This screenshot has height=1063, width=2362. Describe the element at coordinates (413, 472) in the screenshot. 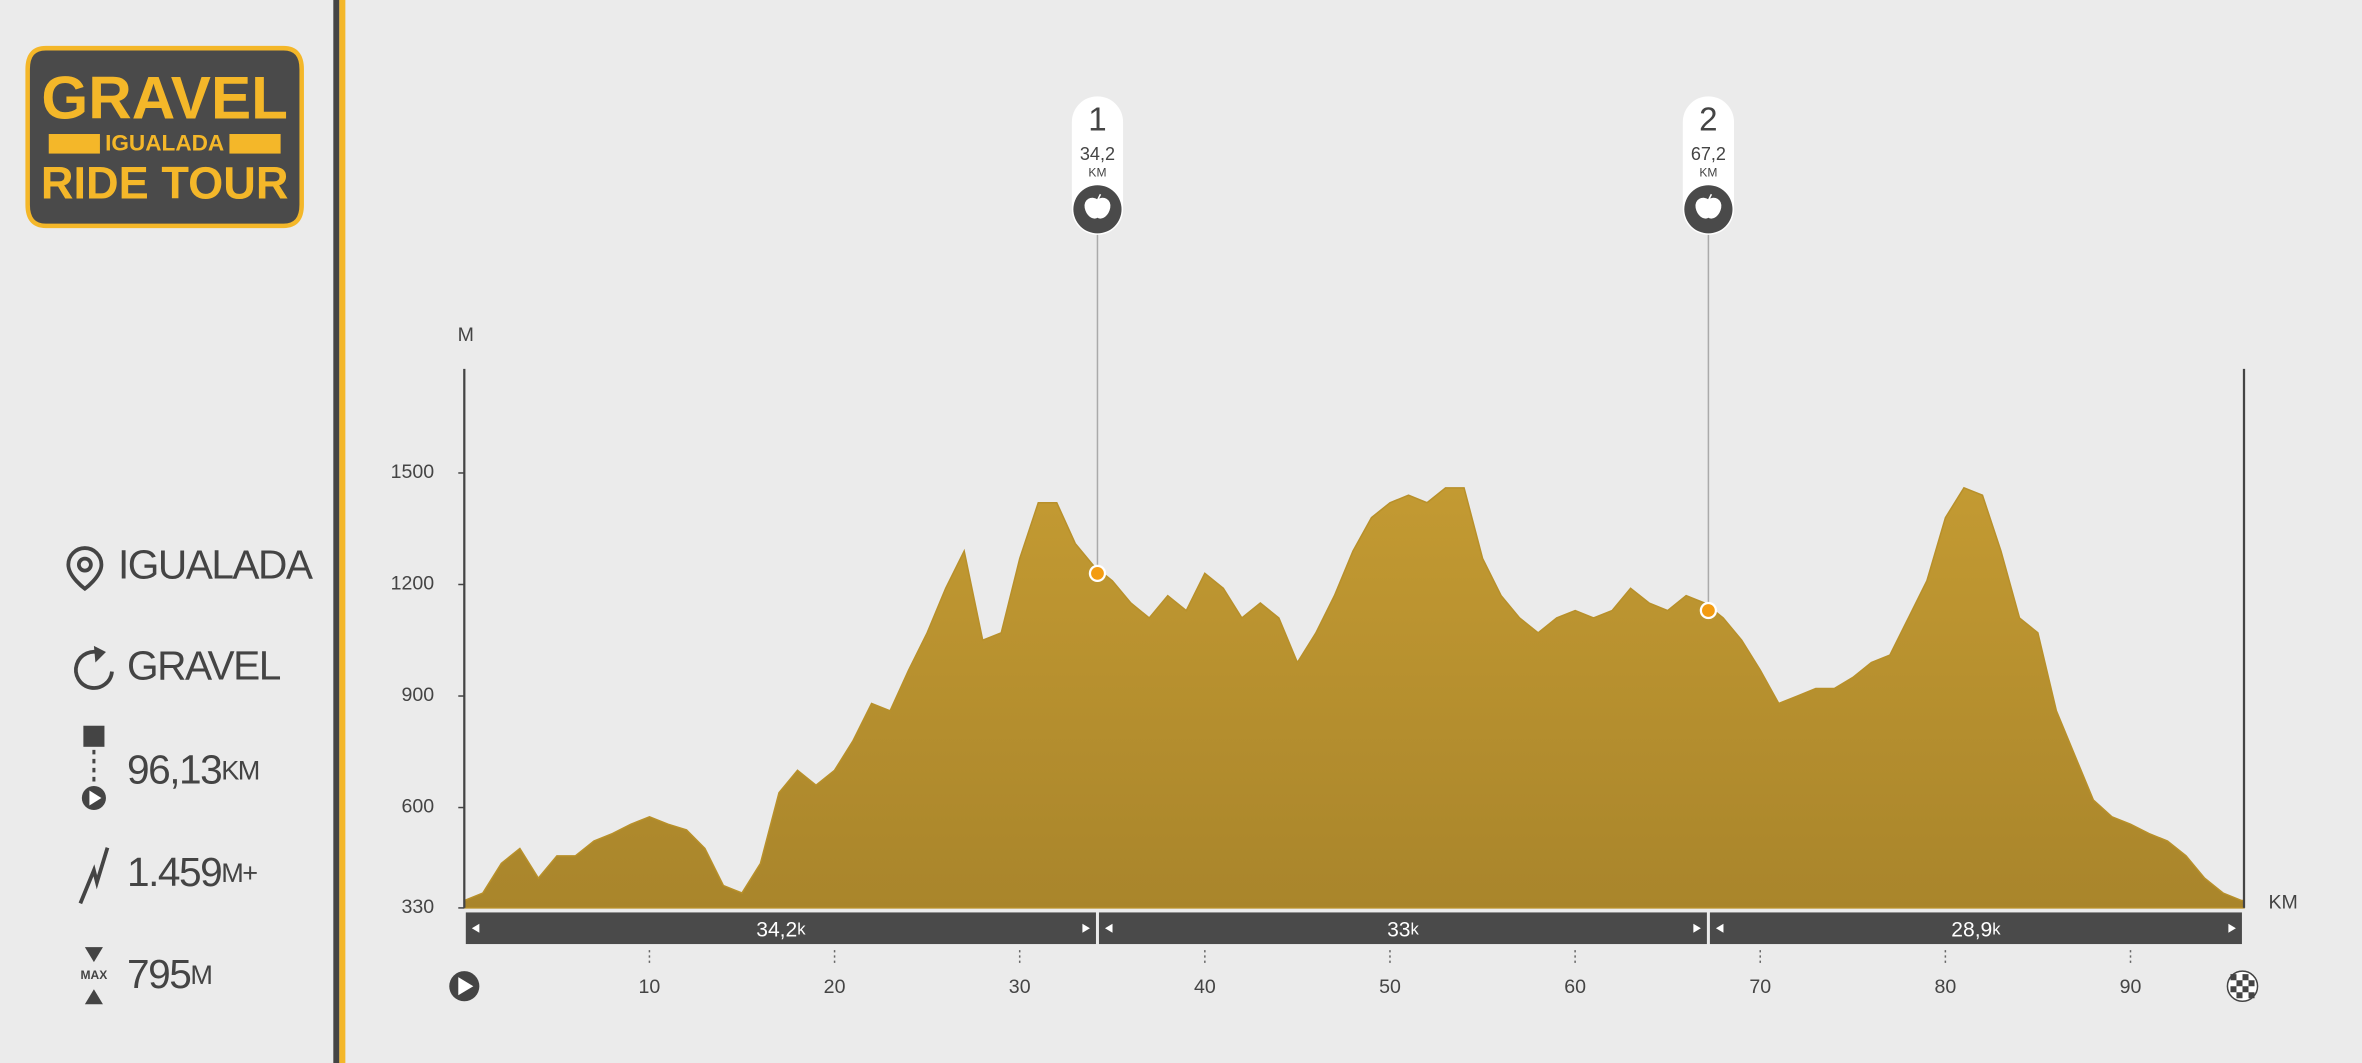

I see `y-tick-label: 1500` at that location.